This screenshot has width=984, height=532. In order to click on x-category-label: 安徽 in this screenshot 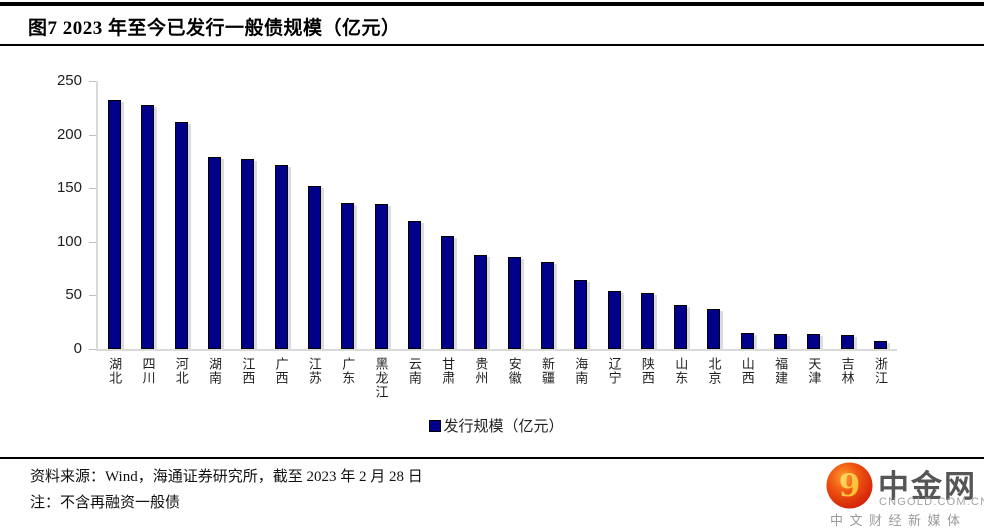, I will do `click(514, 371)`.